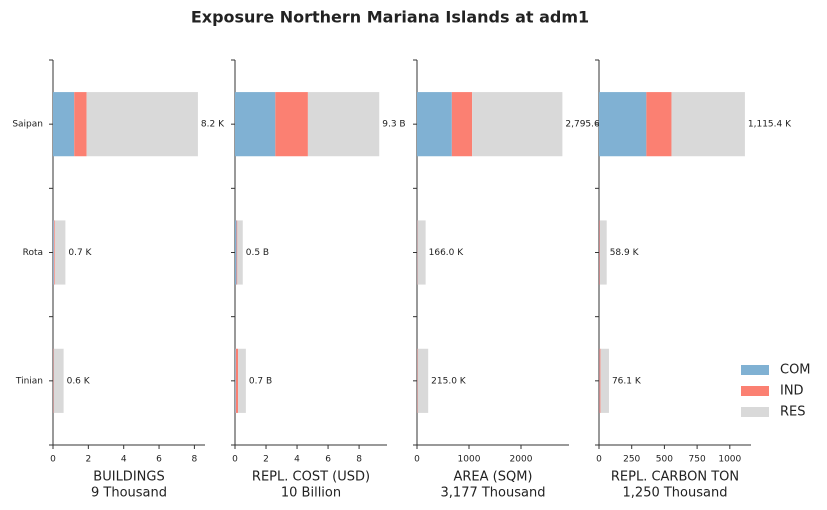 This screenshot has width=827, height=510. I want to click on total-label: 2,795.6, so click(582, 125).